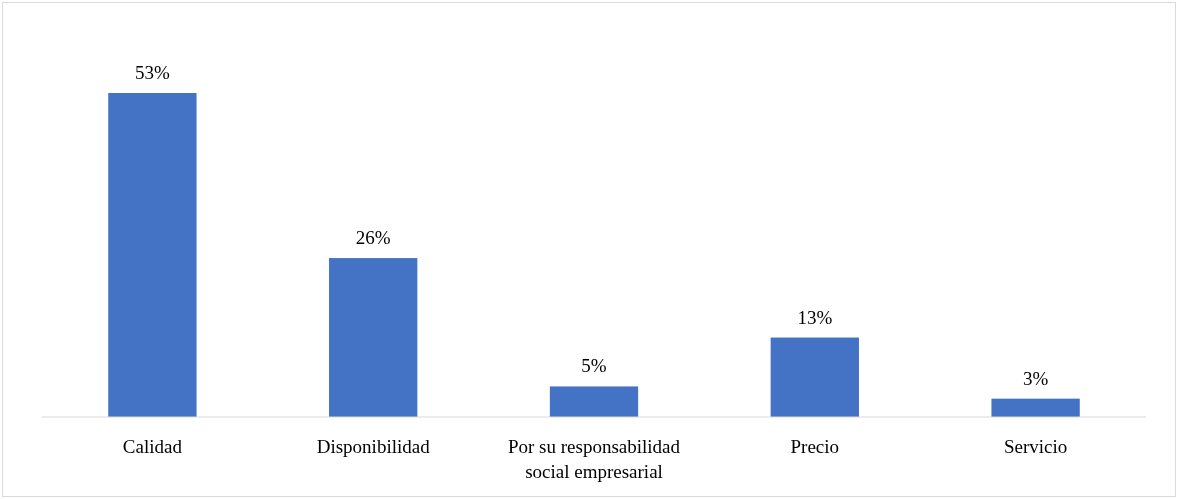 This screenshot has width=1178, height=499. What do you see at coordinates (1035, 378) in the screenshot?
I see `data-label: 3%` at bounding box center [1035, 378].